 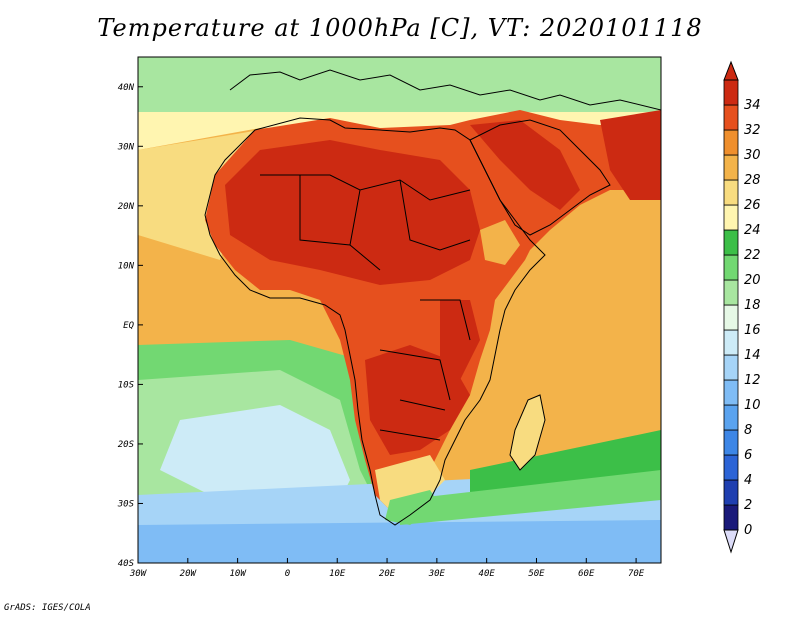 What do you see at coordinates (752, 330) in the screenshot?
I see `colorbar-label: 16` at bounding box center [752, 330].